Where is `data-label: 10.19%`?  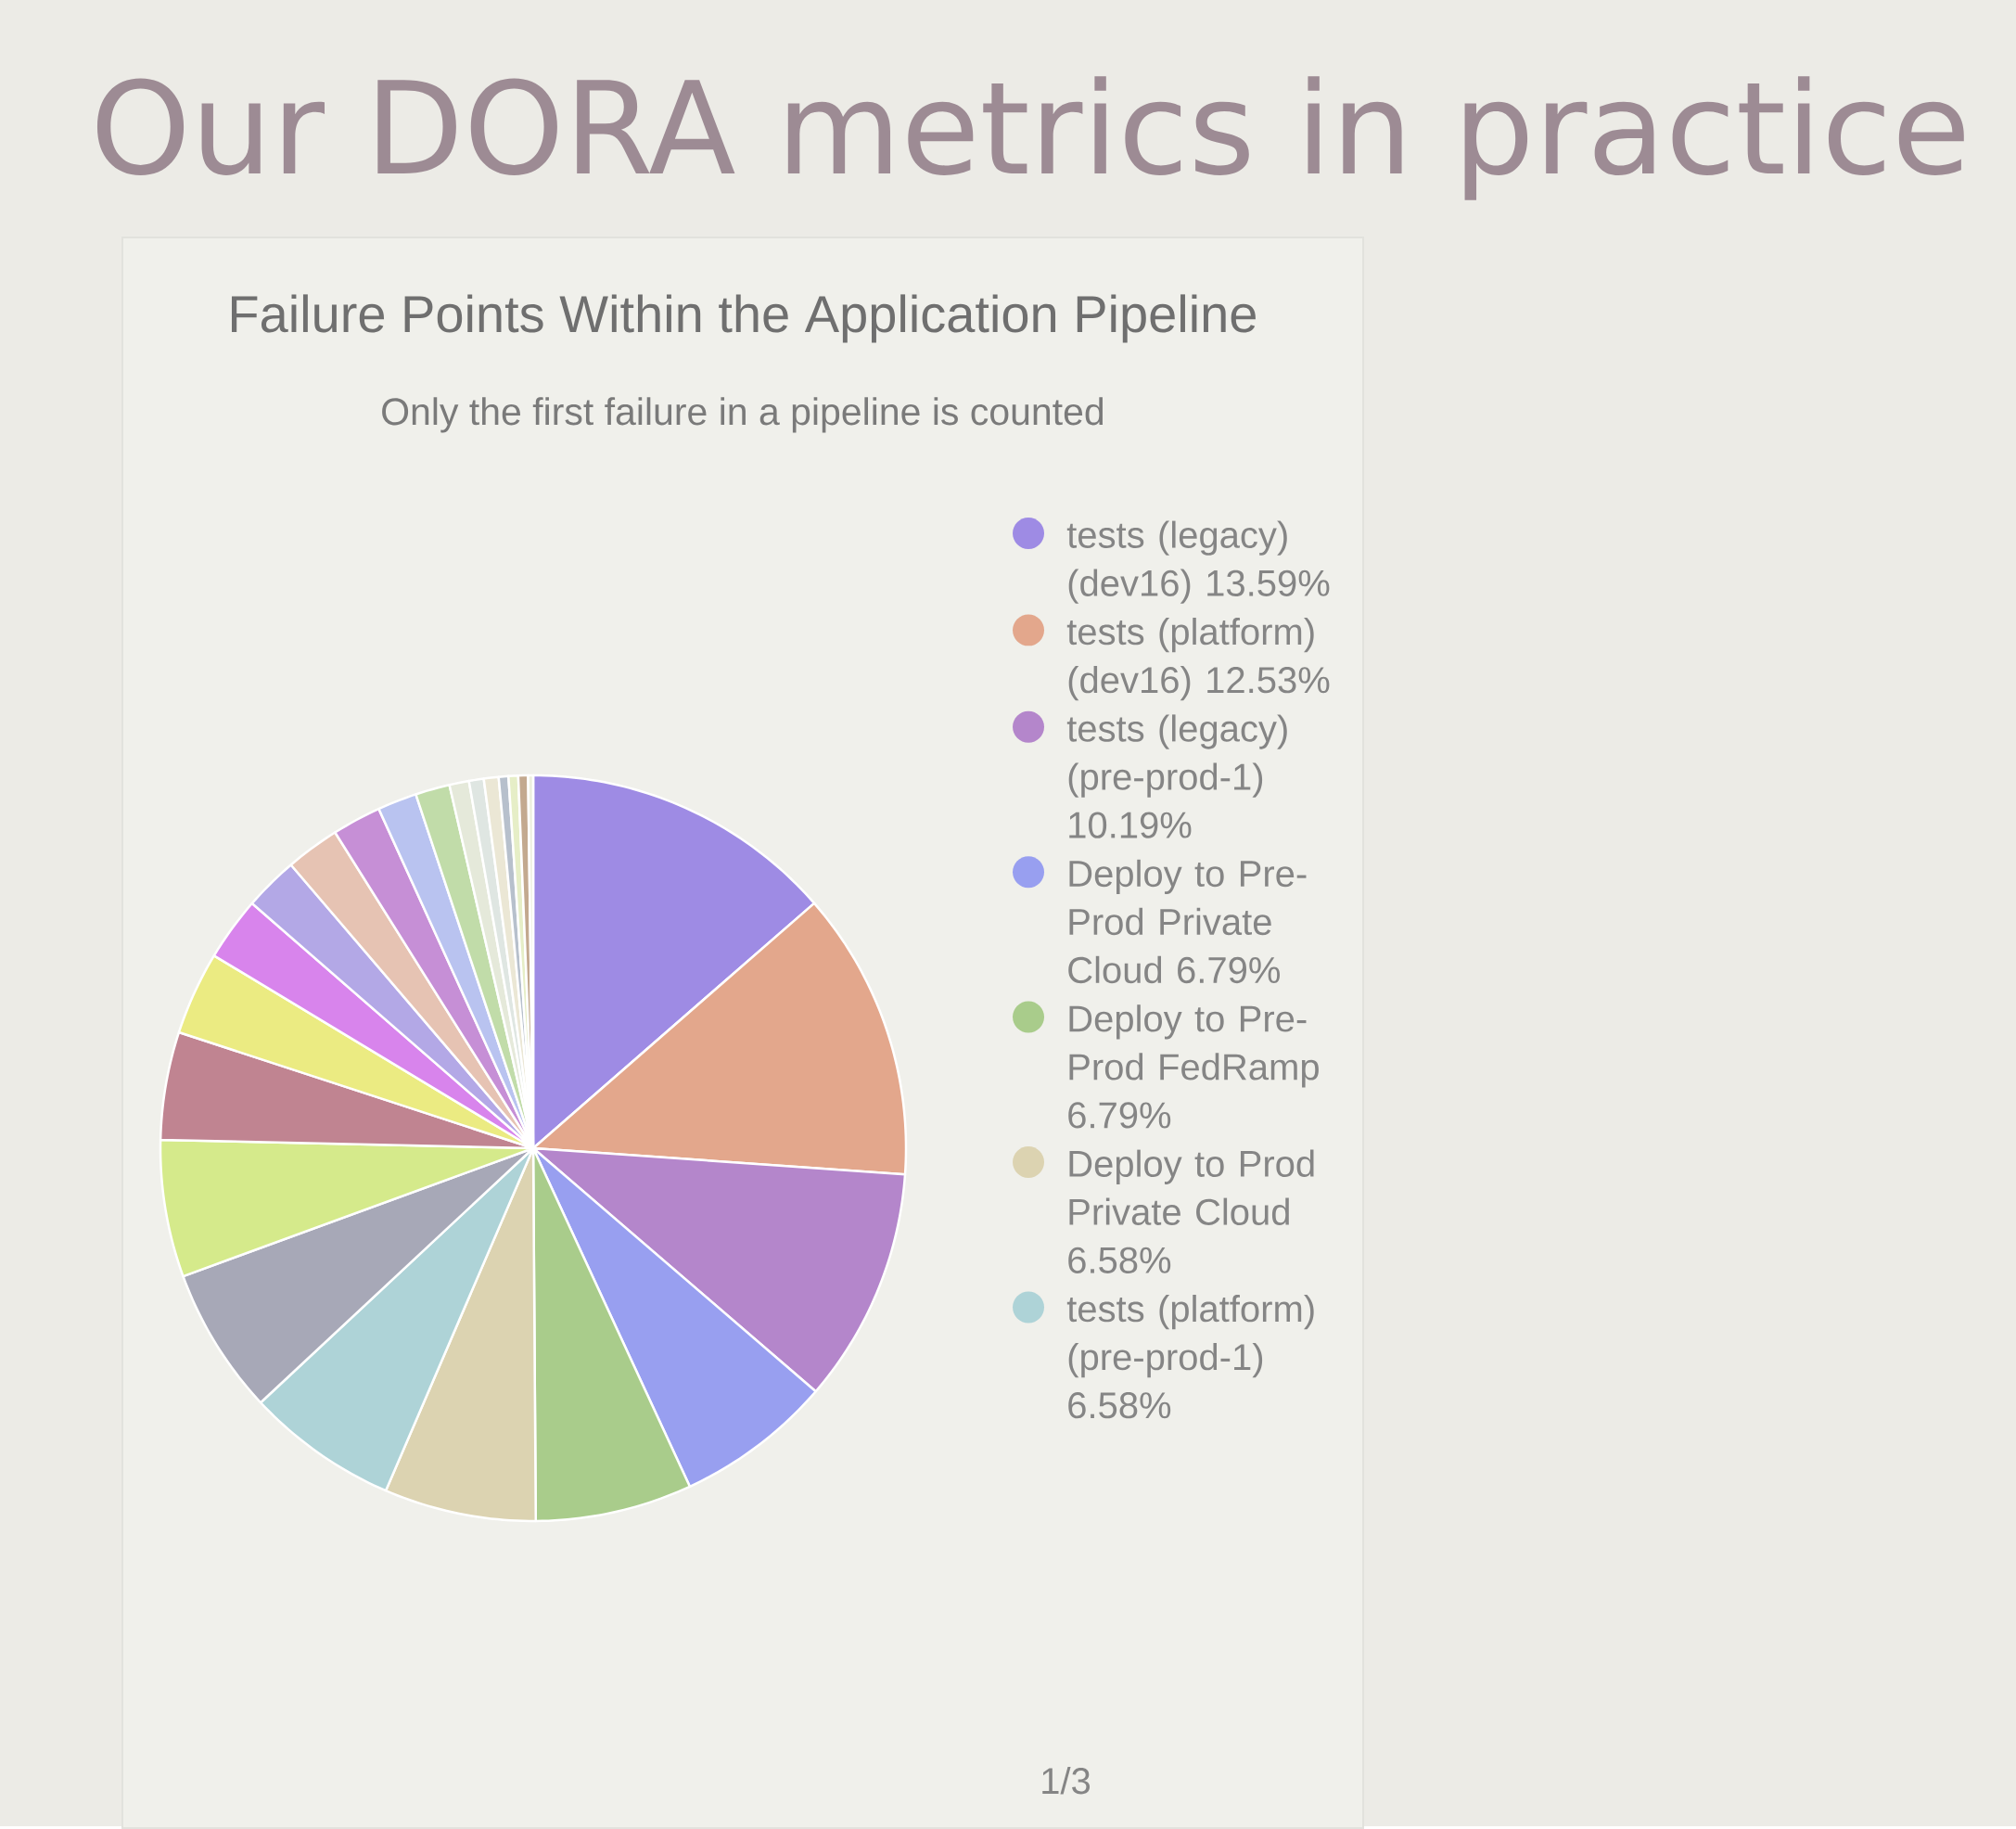
data-label: 10.19% is located at coordinates (1130, 825).